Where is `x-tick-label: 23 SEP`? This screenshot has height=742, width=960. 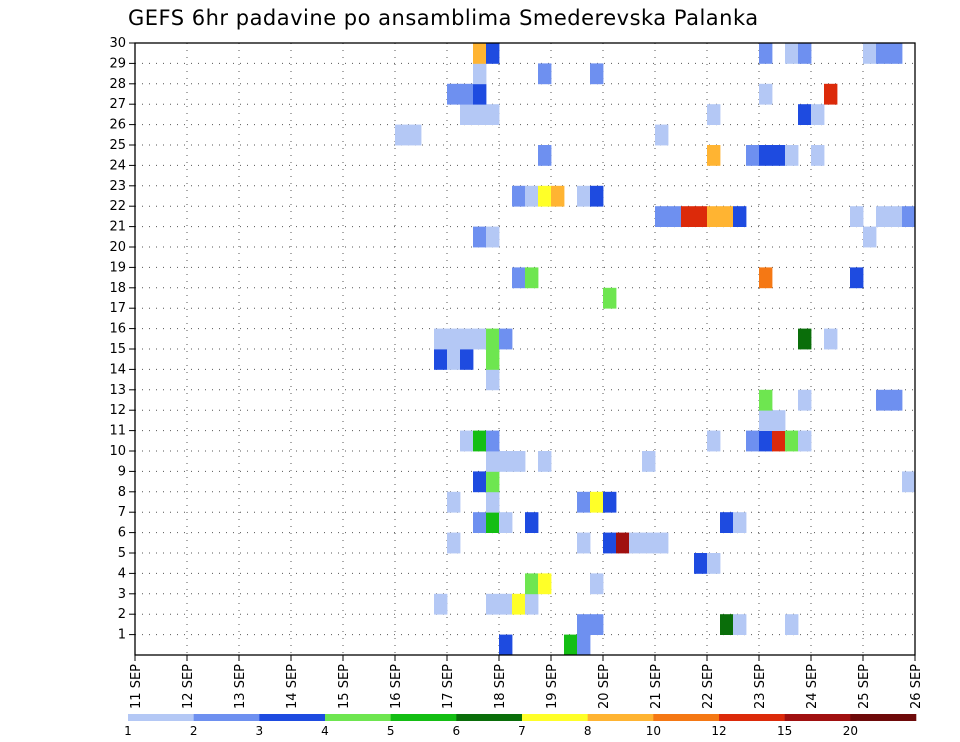 x-tick-label: 23 SEP is located at coordinates (760, 686).